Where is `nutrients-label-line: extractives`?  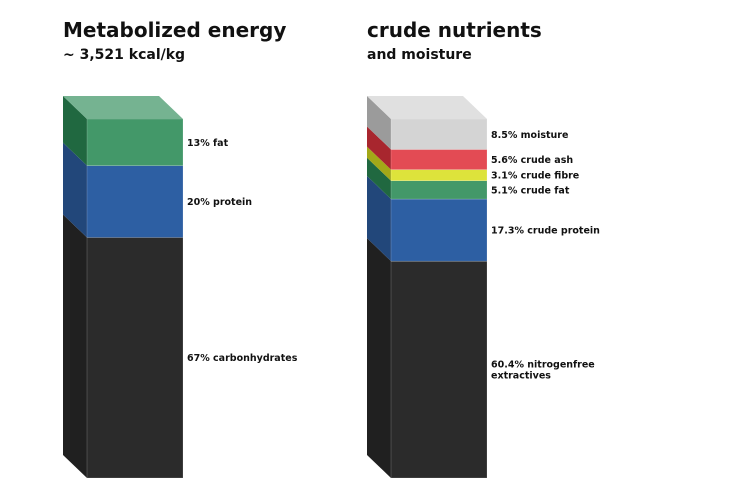
nutrients-label-line: extractives is located at coordinates (521, 376).